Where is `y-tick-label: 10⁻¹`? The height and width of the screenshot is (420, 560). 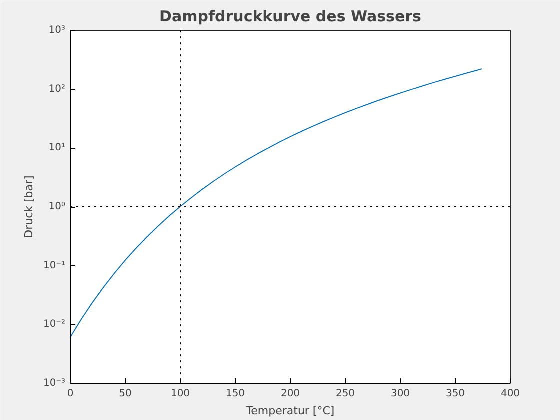
y-tick-label: 10⁻¹ is located at coordinates (54, 266).